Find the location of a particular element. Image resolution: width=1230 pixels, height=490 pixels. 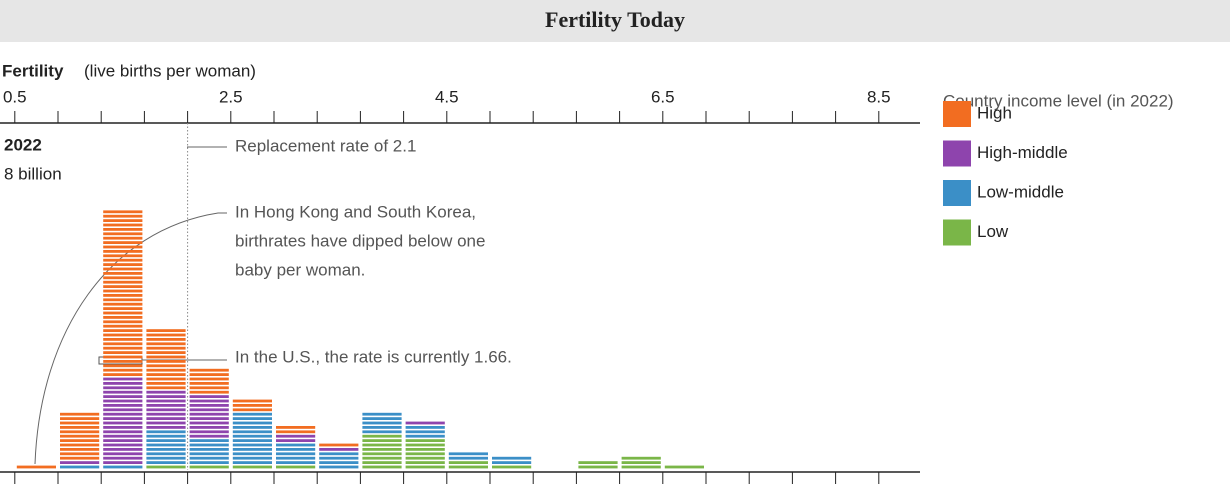

legend-label: High-middle is located at coordinates (1022, 152).